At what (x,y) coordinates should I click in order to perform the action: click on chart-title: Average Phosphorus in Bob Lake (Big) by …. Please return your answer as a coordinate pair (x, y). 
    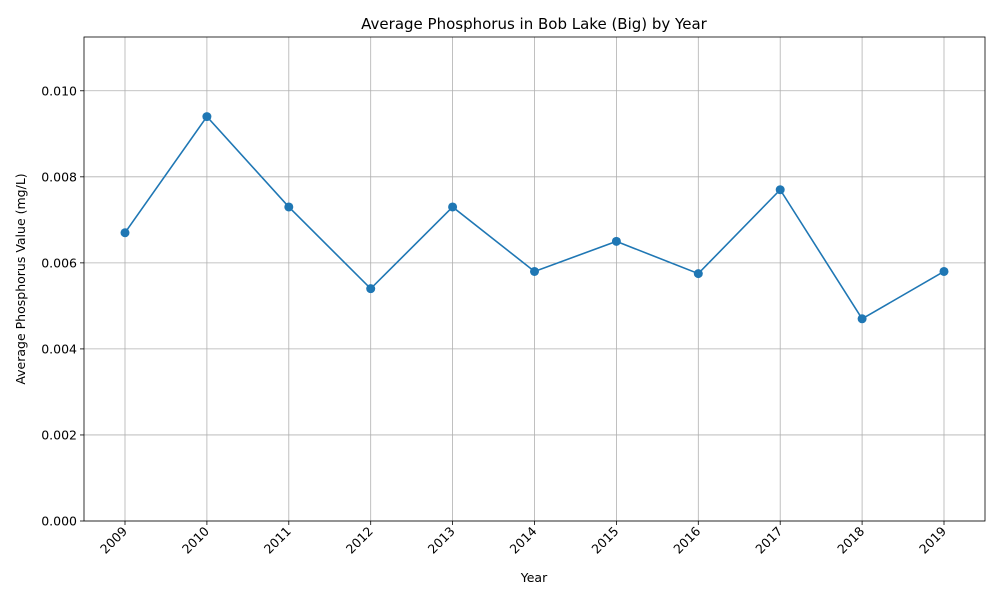
    Looking at the image, I should click on (534, 24).